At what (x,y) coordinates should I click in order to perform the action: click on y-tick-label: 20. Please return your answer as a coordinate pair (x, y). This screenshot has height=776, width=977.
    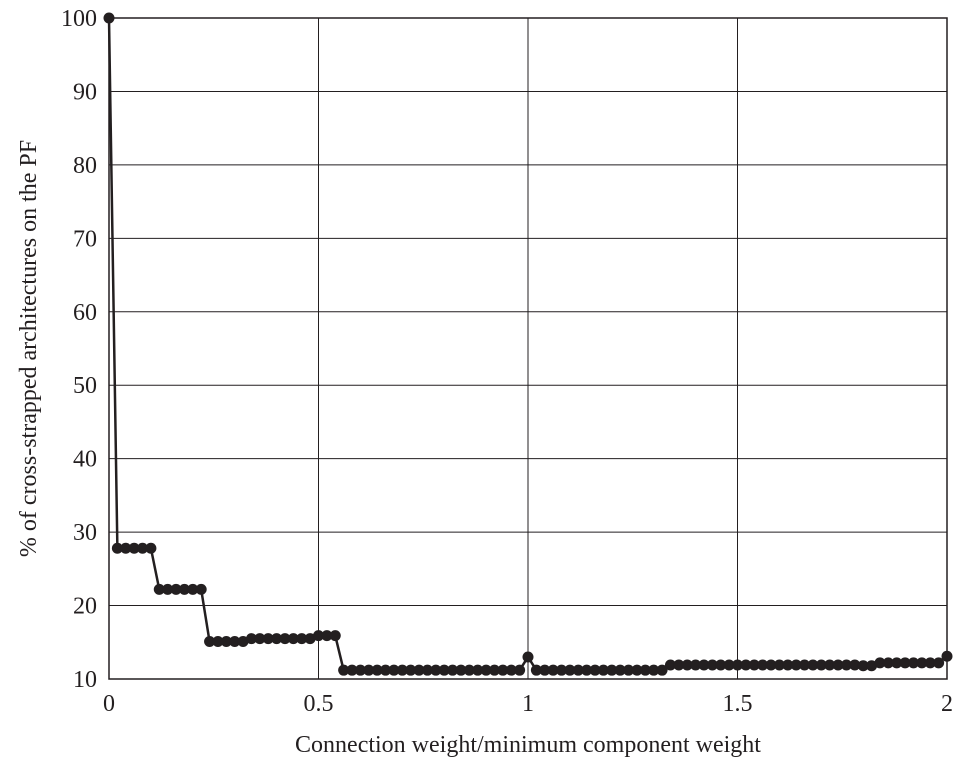
    Looking at the image, I should click on (85, 607).